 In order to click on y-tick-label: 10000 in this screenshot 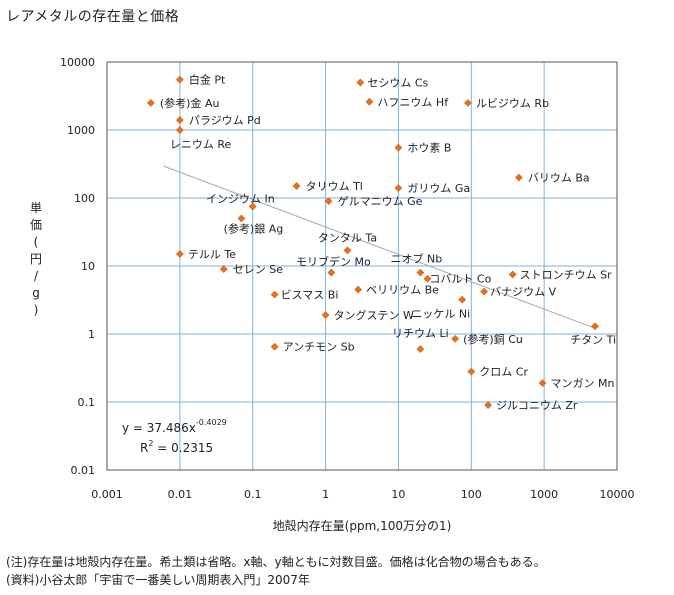, I will do `click(77, 62)`.